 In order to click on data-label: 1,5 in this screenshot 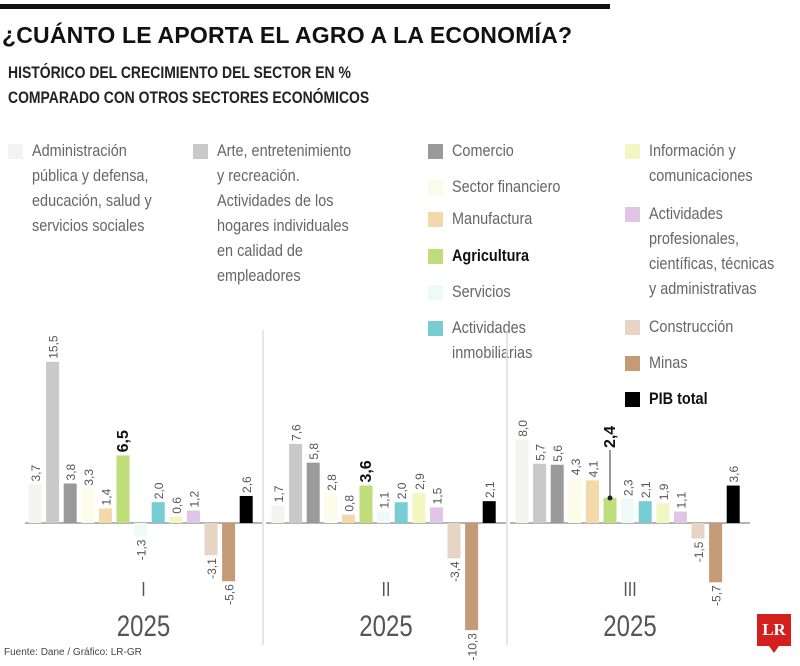, I will do `click(437, 495)`.